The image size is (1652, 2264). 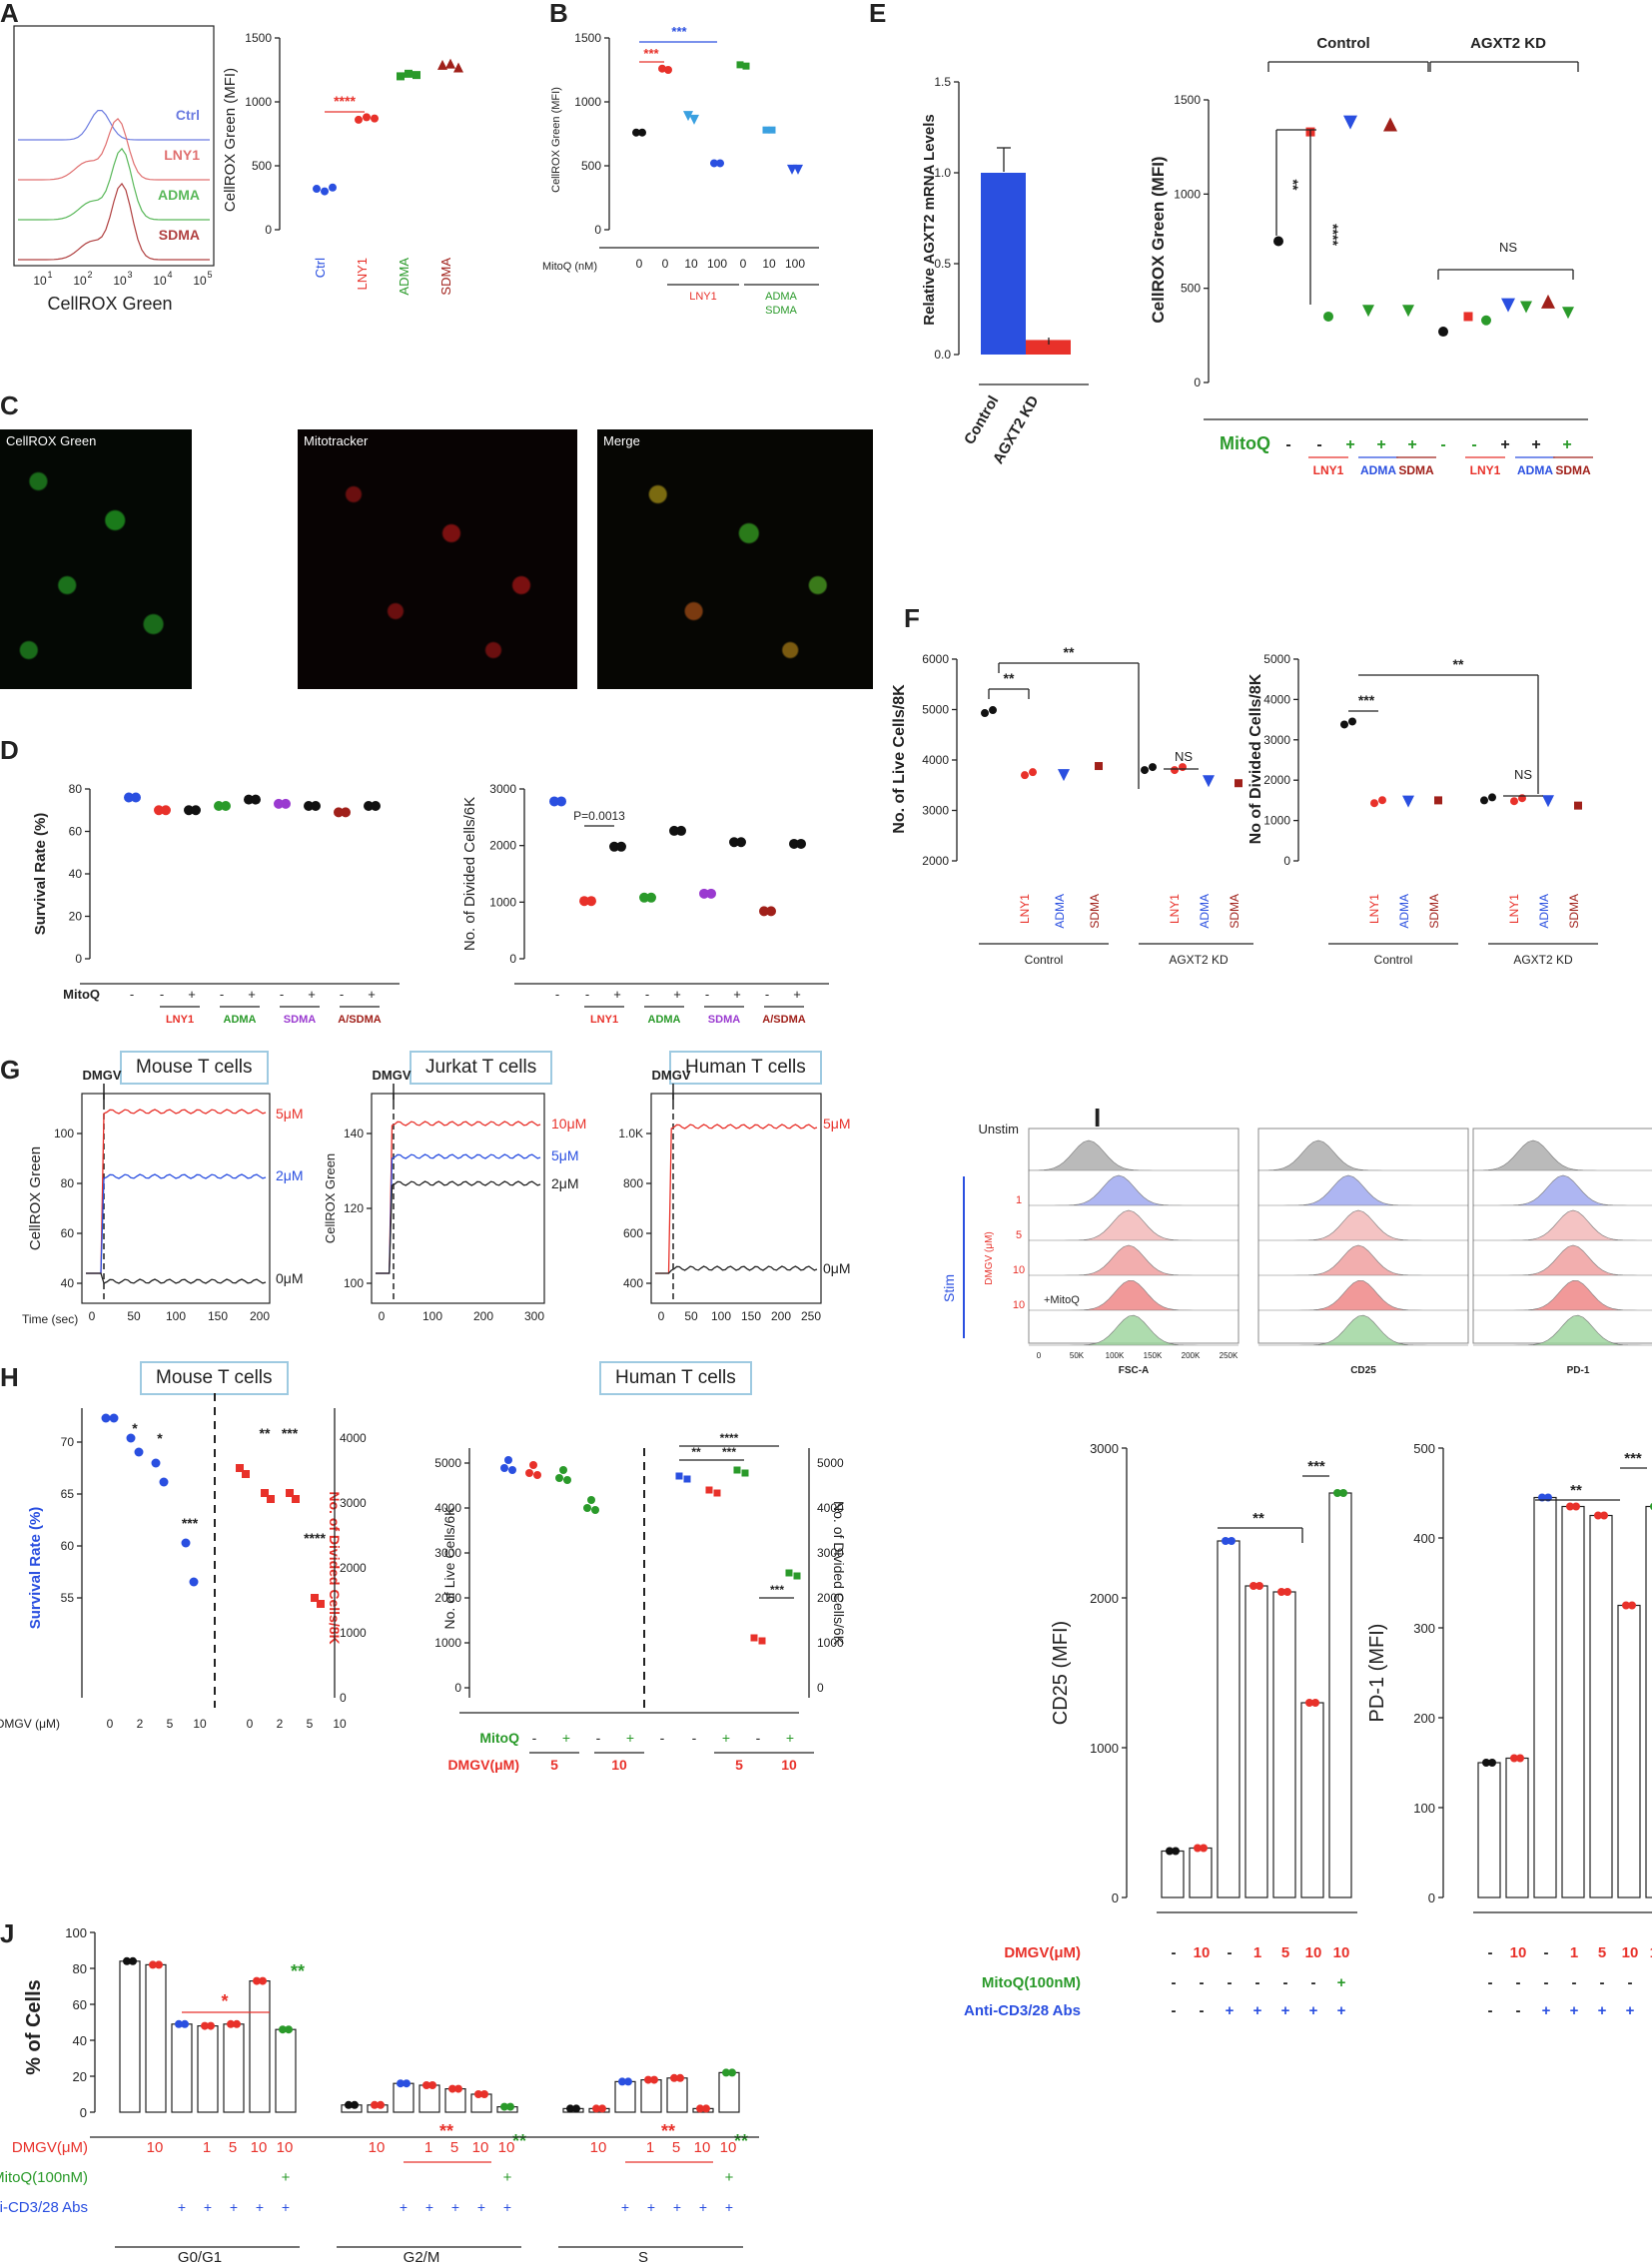 What do you see at coordinates (709, 1490) in the screenshot?
I see `h-right-r-point` at bounding box center [709, 1490].